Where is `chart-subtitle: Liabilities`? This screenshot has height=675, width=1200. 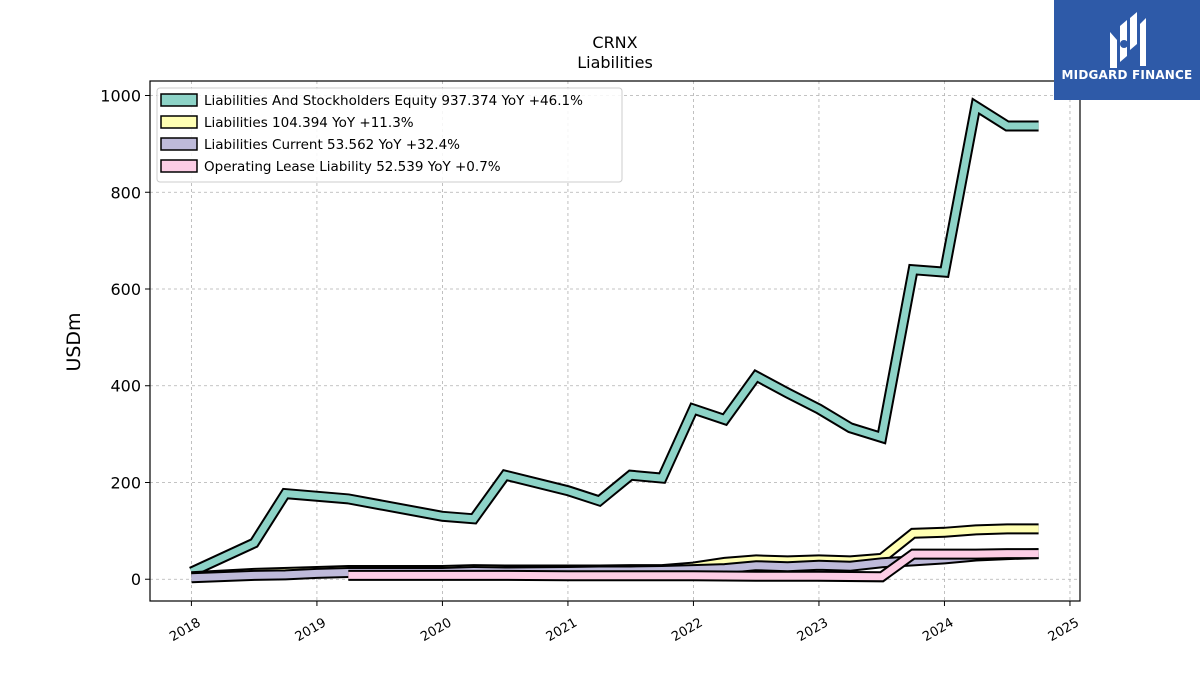
chart-subtitle: Liabilities is located at coordinates (615, 62).